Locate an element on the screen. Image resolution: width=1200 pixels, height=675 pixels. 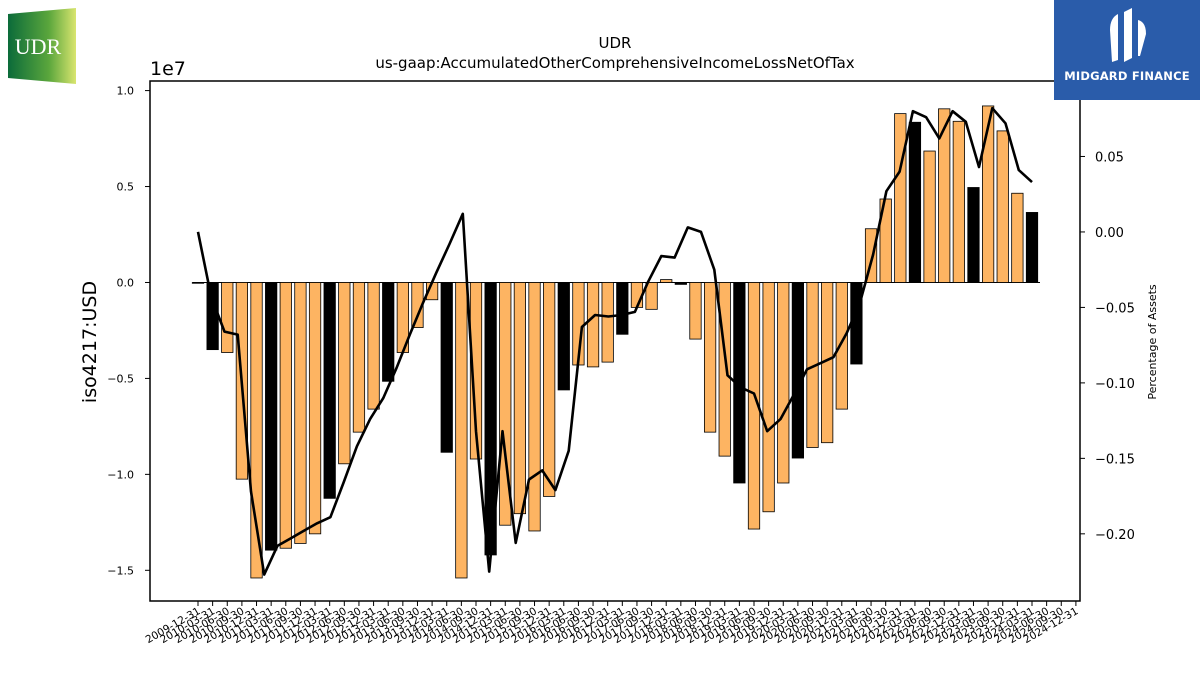
chart-title: UDR is located at coordinates (615, 43).